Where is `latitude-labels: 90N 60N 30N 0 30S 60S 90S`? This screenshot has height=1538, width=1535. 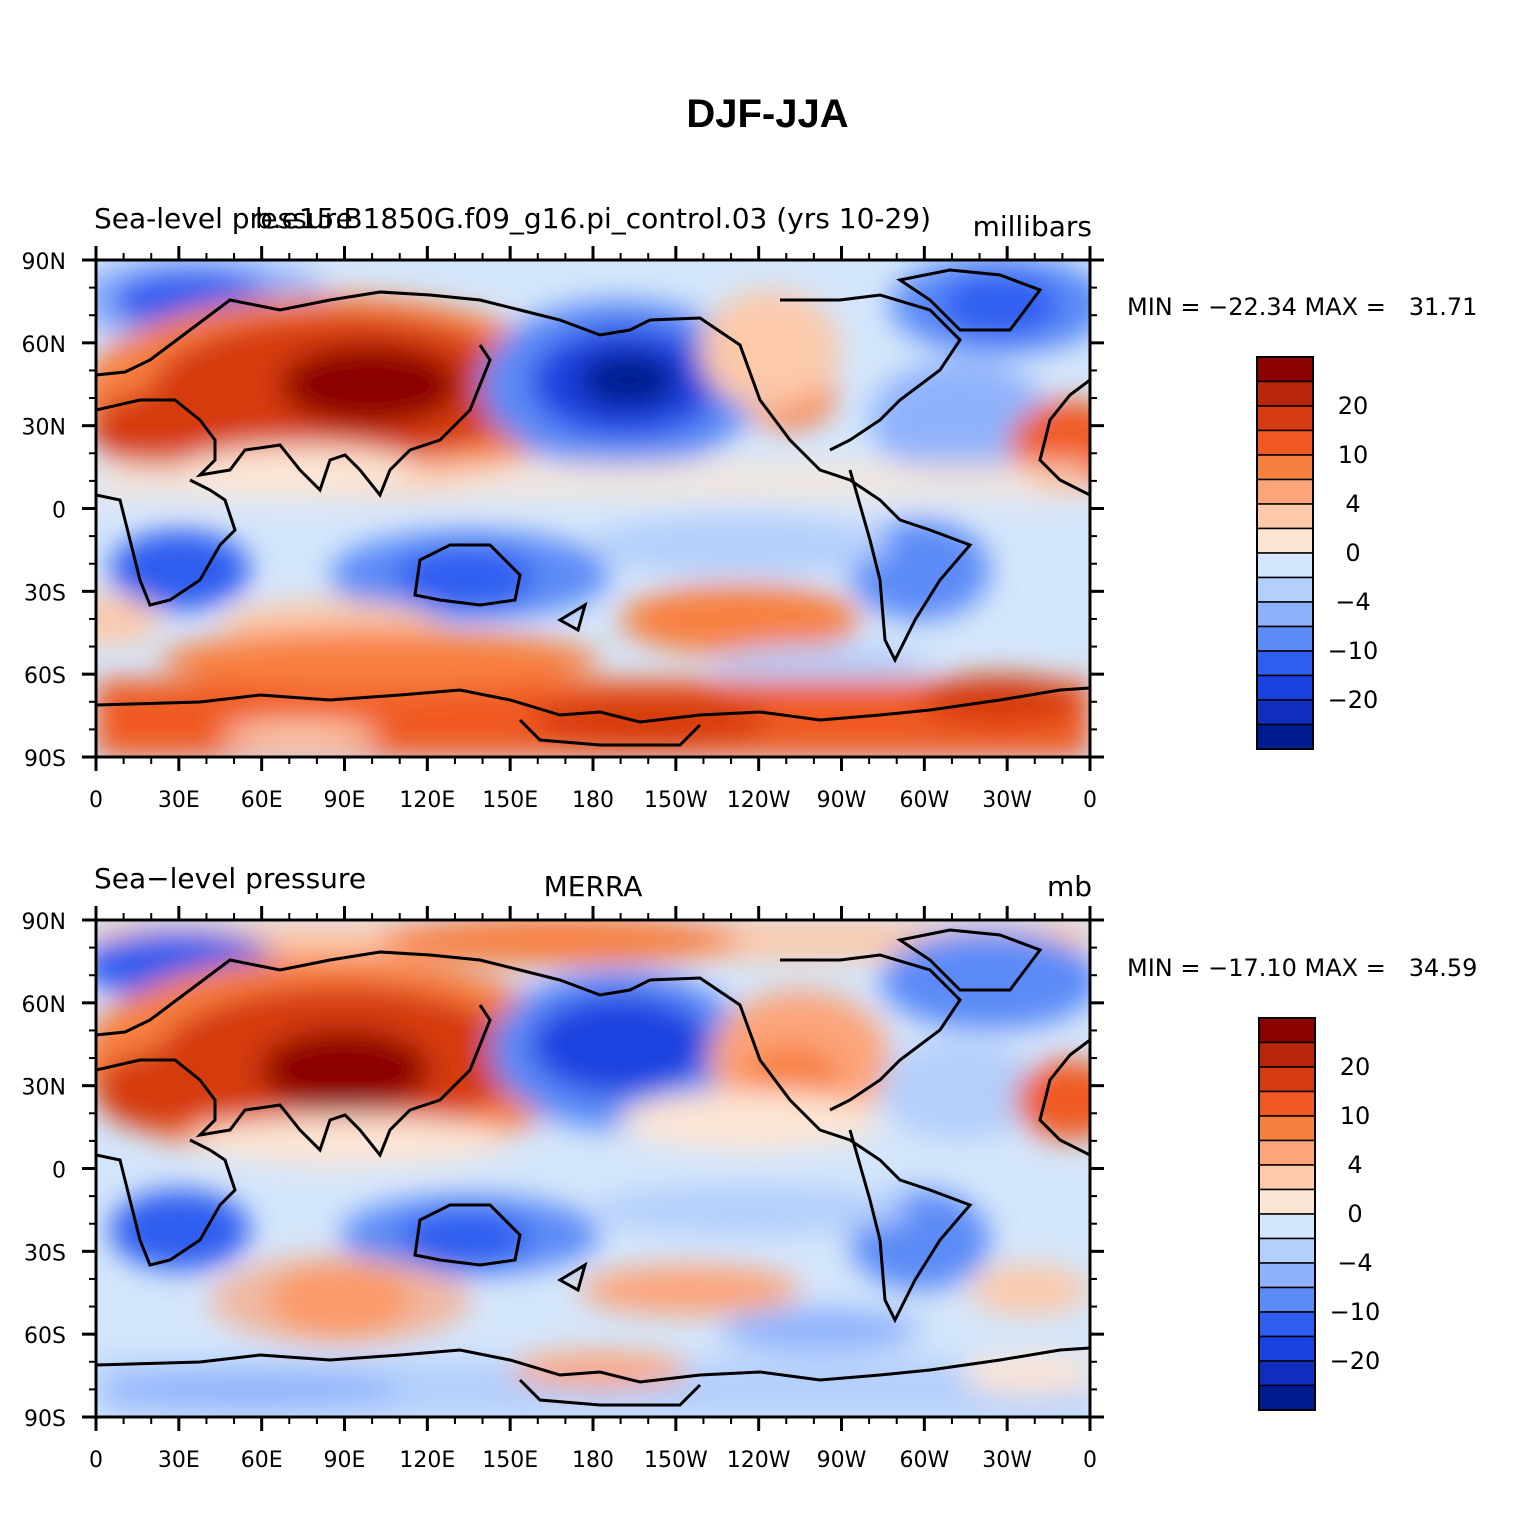 latitude-labels: 90N 60N 30N 0 30S 60S 90S is located at coordinates (44, 511).